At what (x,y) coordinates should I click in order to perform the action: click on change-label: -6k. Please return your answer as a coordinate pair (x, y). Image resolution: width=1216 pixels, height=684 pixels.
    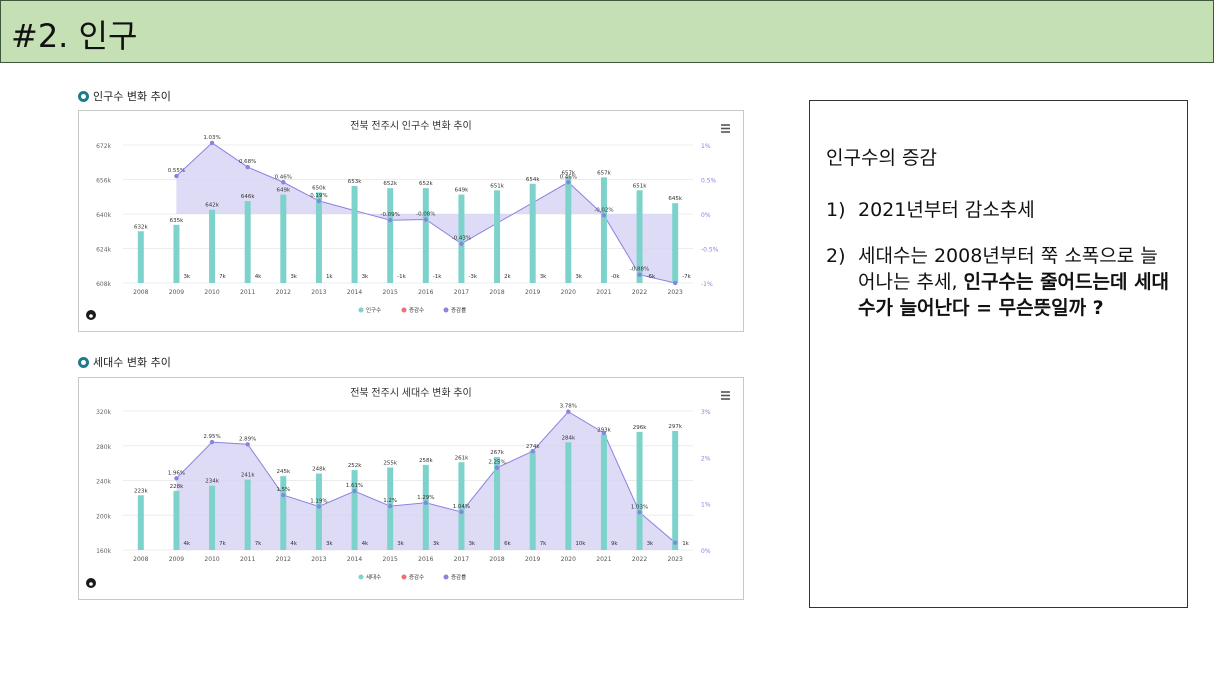
    Looking at the image, I should click on (651, 277).